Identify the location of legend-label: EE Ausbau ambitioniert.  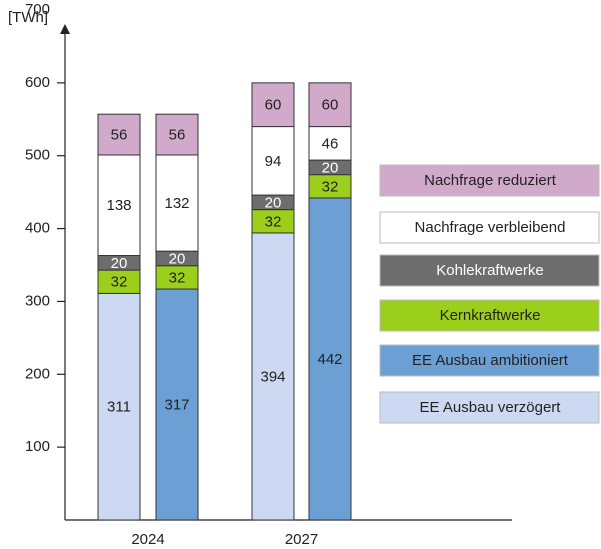
(490, 360).